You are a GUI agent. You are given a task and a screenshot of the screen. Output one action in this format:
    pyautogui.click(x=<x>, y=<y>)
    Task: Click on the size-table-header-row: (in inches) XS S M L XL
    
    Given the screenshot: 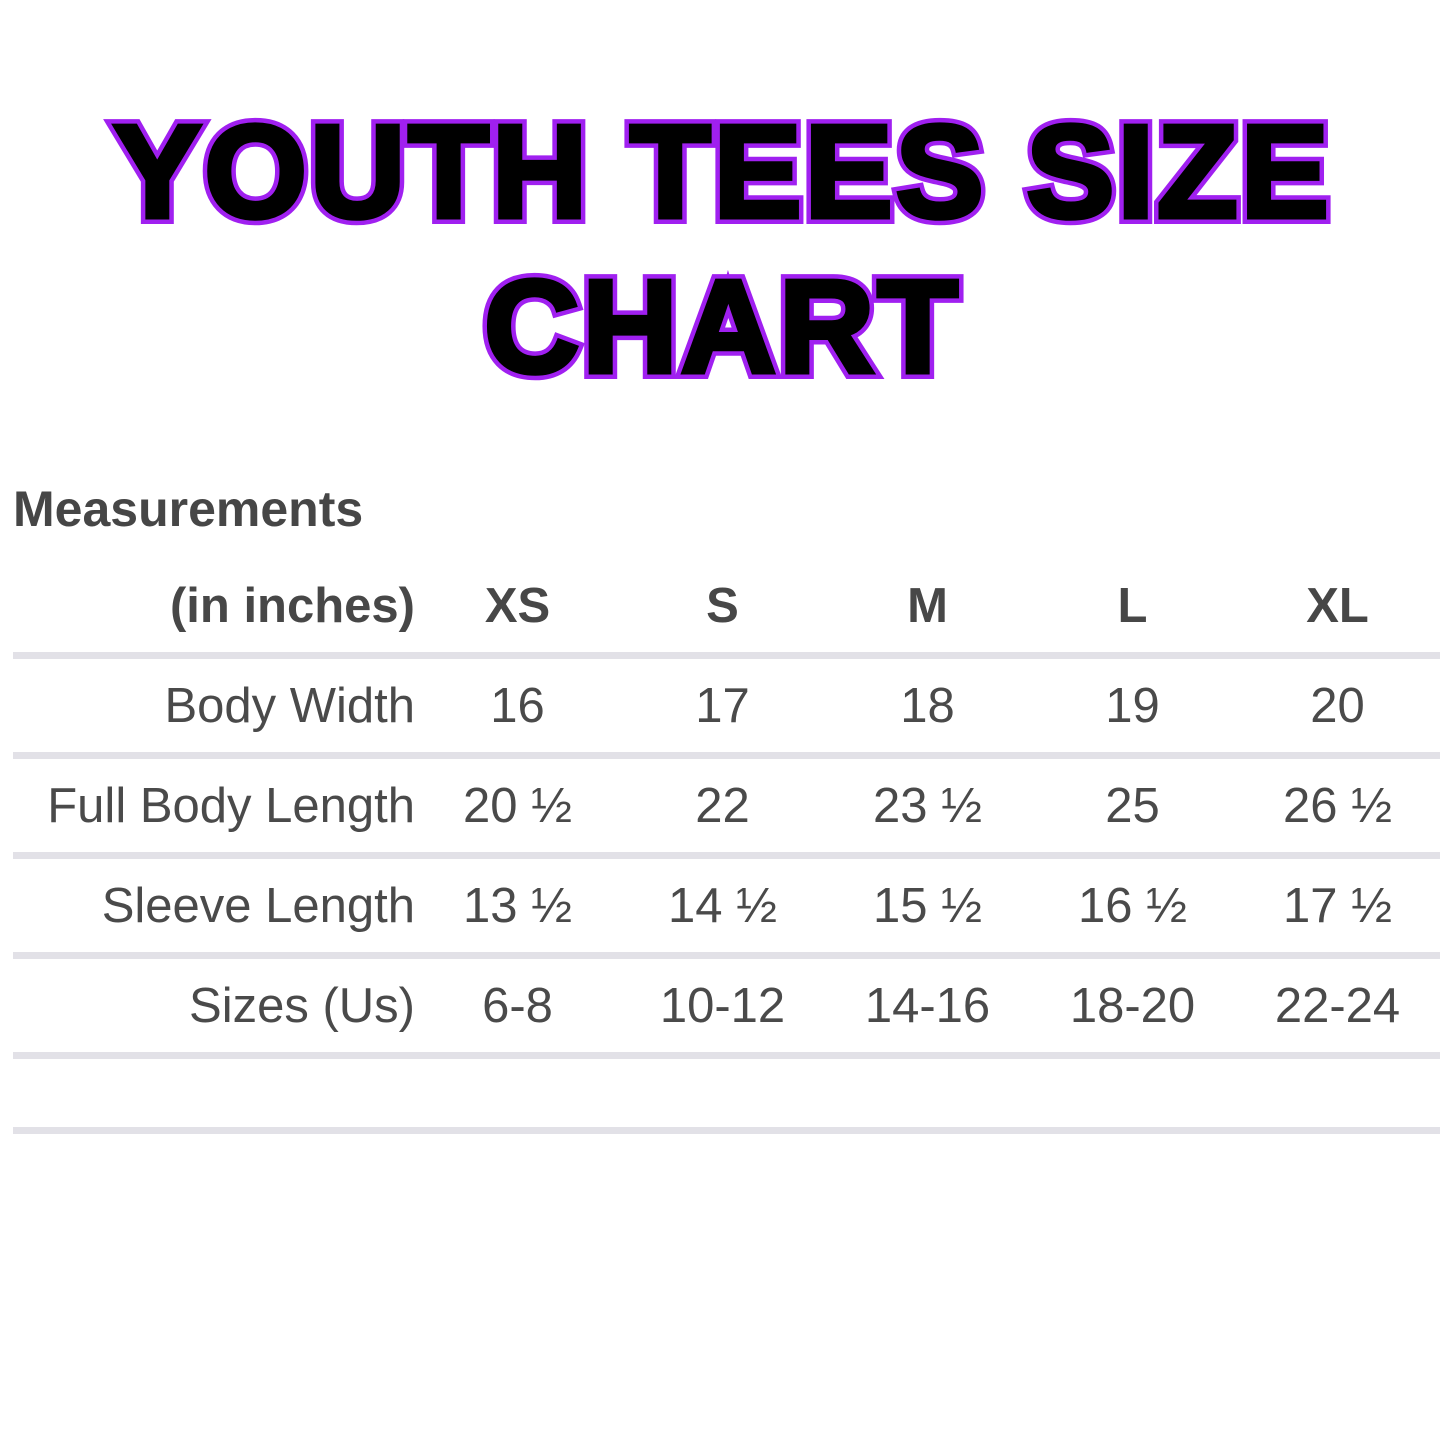 What is the action you would take?
    pyautogui.click(x=726, y=609)
    